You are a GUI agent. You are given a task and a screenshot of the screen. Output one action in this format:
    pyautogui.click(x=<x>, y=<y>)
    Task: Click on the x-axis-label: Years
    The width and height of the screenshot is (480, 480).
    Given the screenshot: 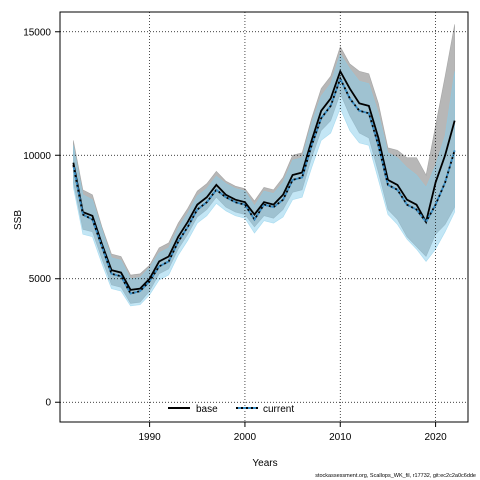 What is the action you would take?
    pyautogui.click(x=264, y=463)
    